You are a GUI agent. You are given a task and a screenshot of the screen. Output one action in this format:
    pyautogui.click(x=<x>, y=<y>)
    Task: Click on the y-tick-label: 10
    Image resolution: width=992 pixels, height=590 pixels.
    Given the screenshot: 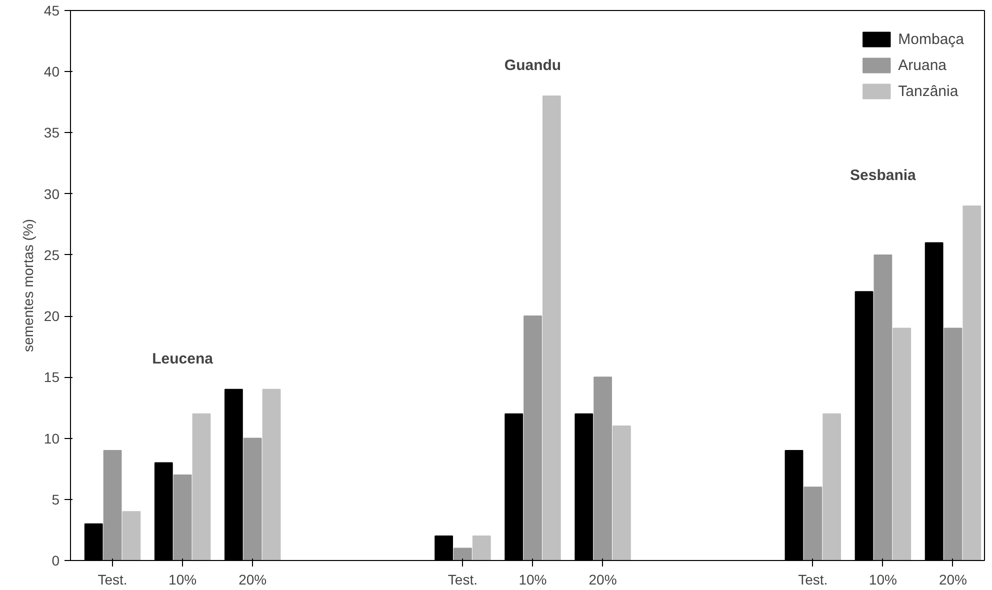 What is the action you would take?
    pyautogui.click(x=52, y=438)
    